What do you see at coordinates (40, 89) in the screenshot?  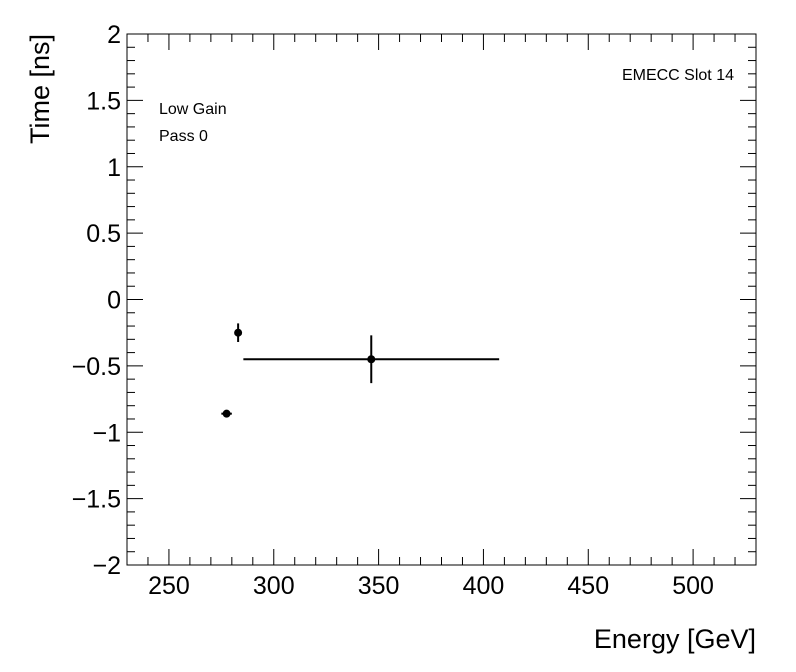 I see `y-axis-title: Time [ns]` at bounding box center [40, 89].